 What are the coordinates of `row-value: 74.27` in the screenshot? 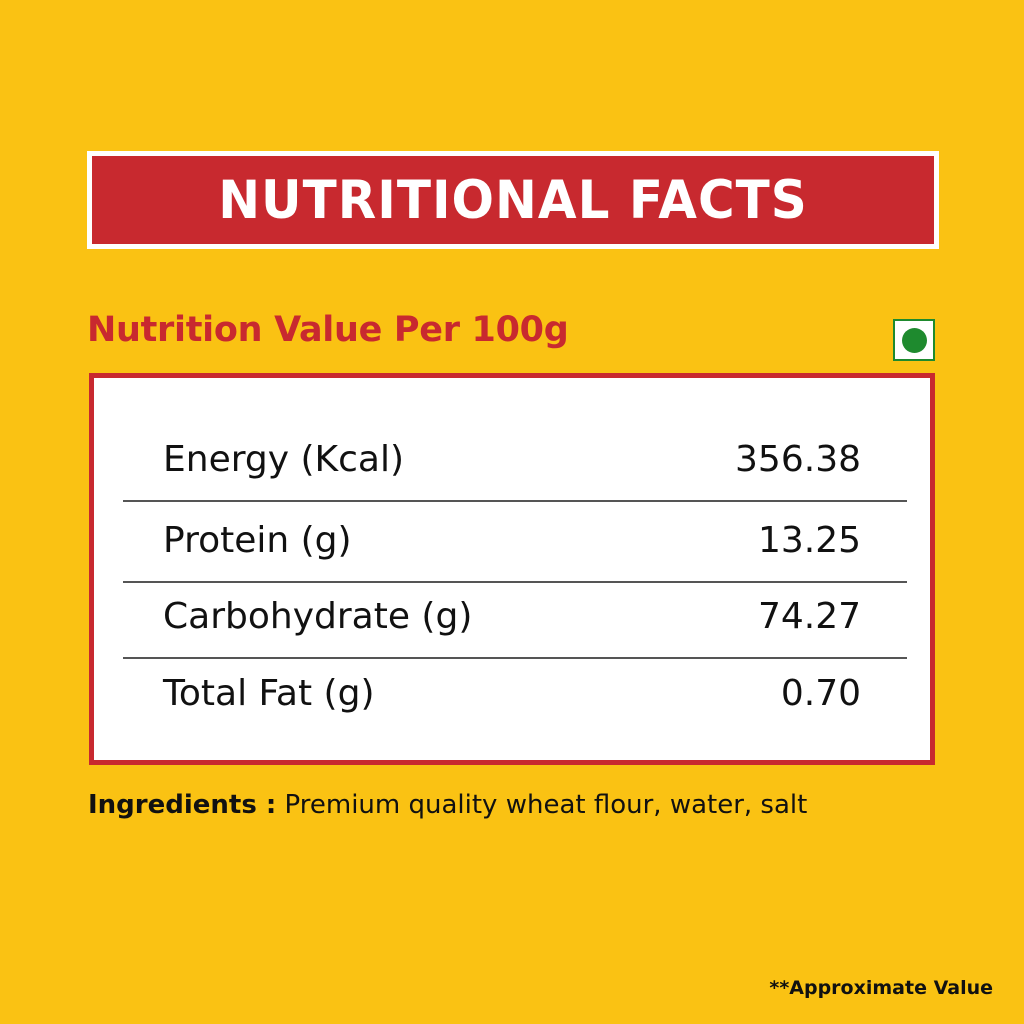 It's located at (809, 616).